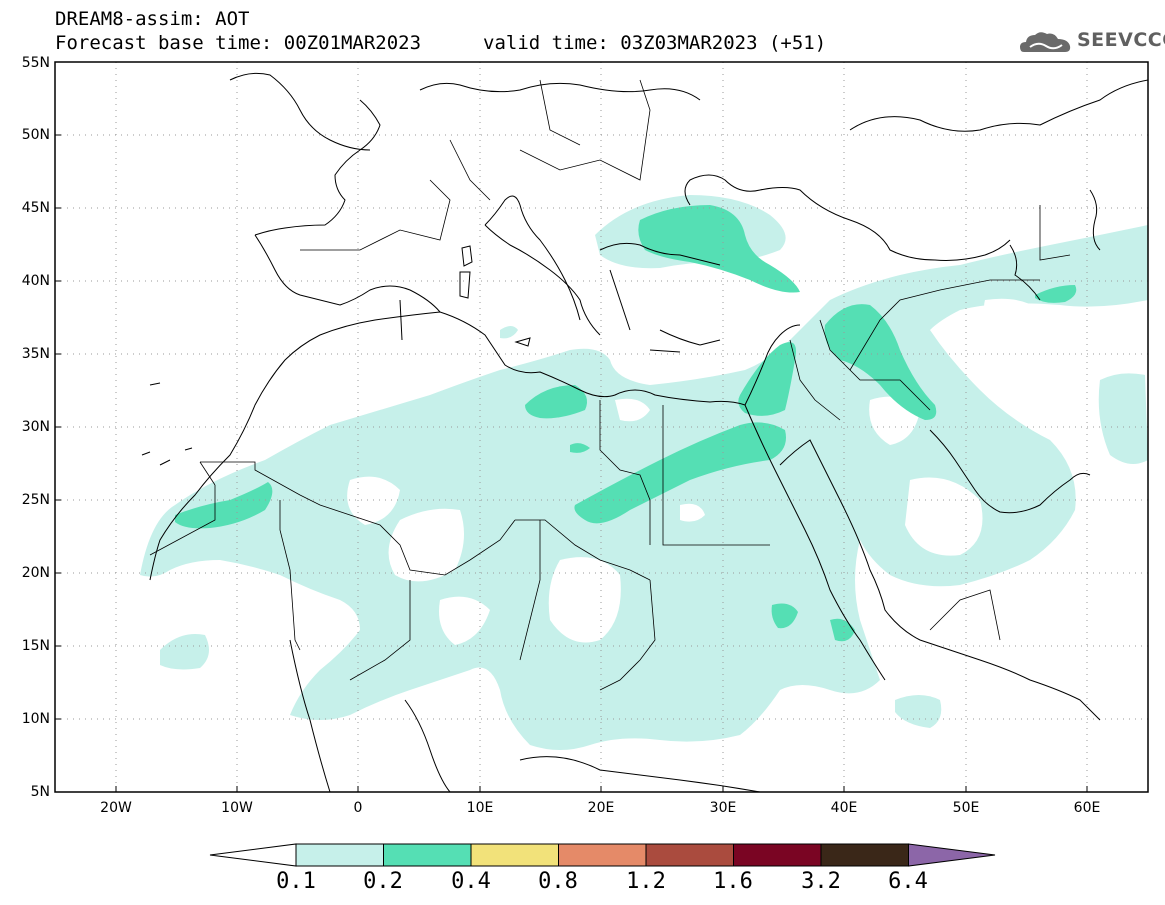  What do you see at coordinates (35, 646) in the screenshot?
I see `lat-label: 15N` at bounding box center [35, 646].